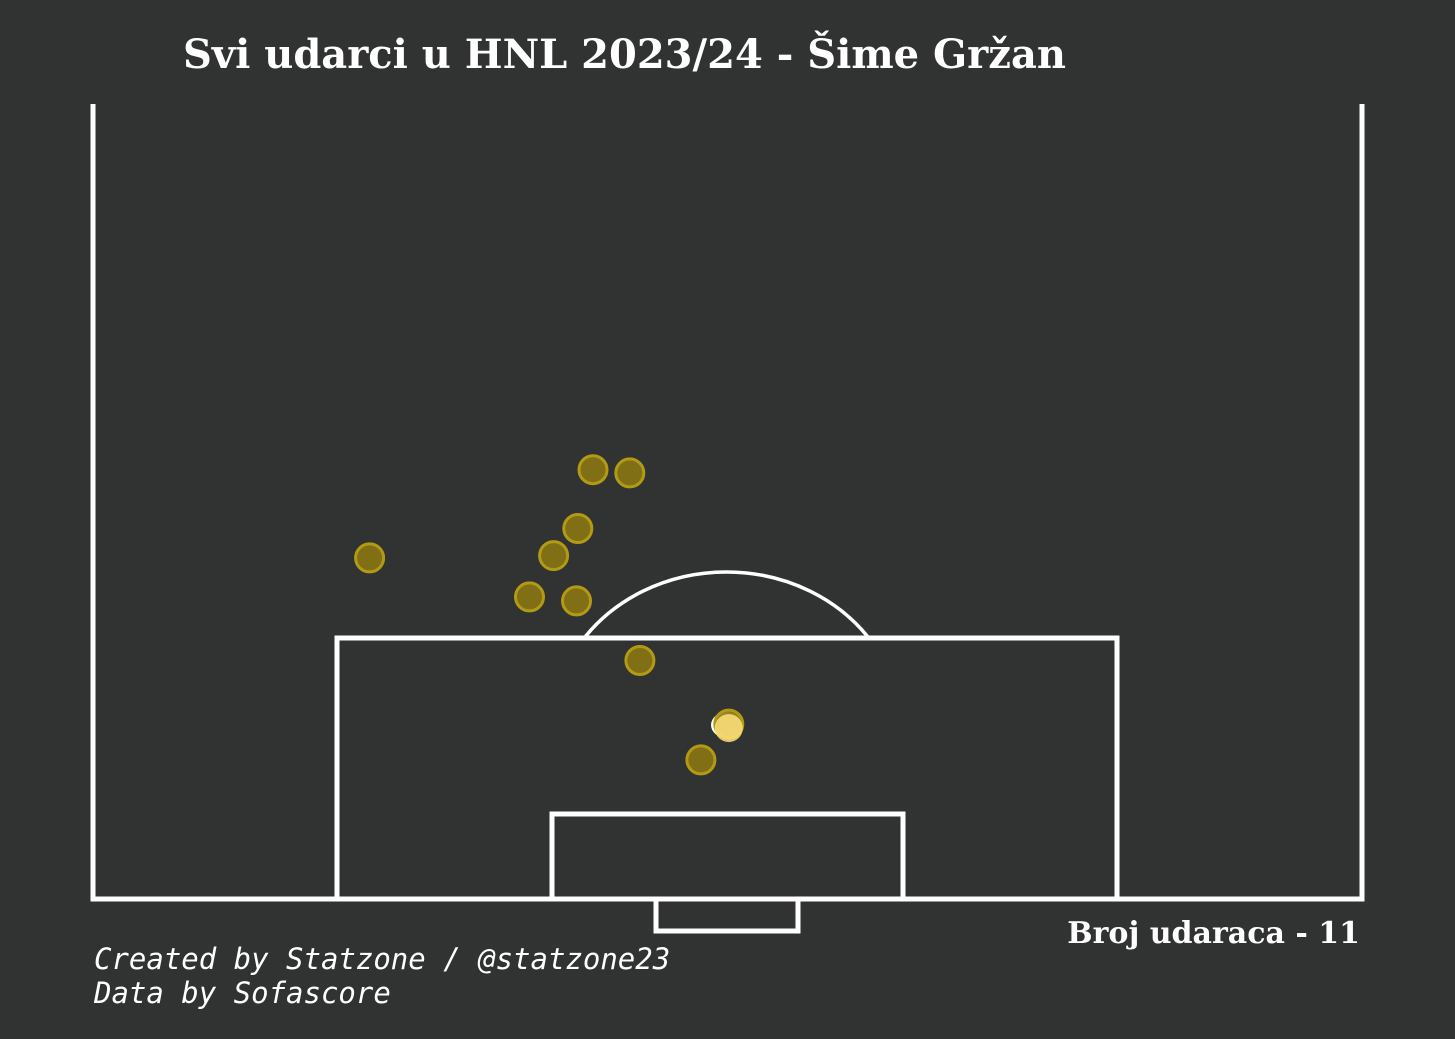  What do you see at coordinates (549, 615) in the screenshot?
I see `shots-layer` at bounding box center [549, 615].